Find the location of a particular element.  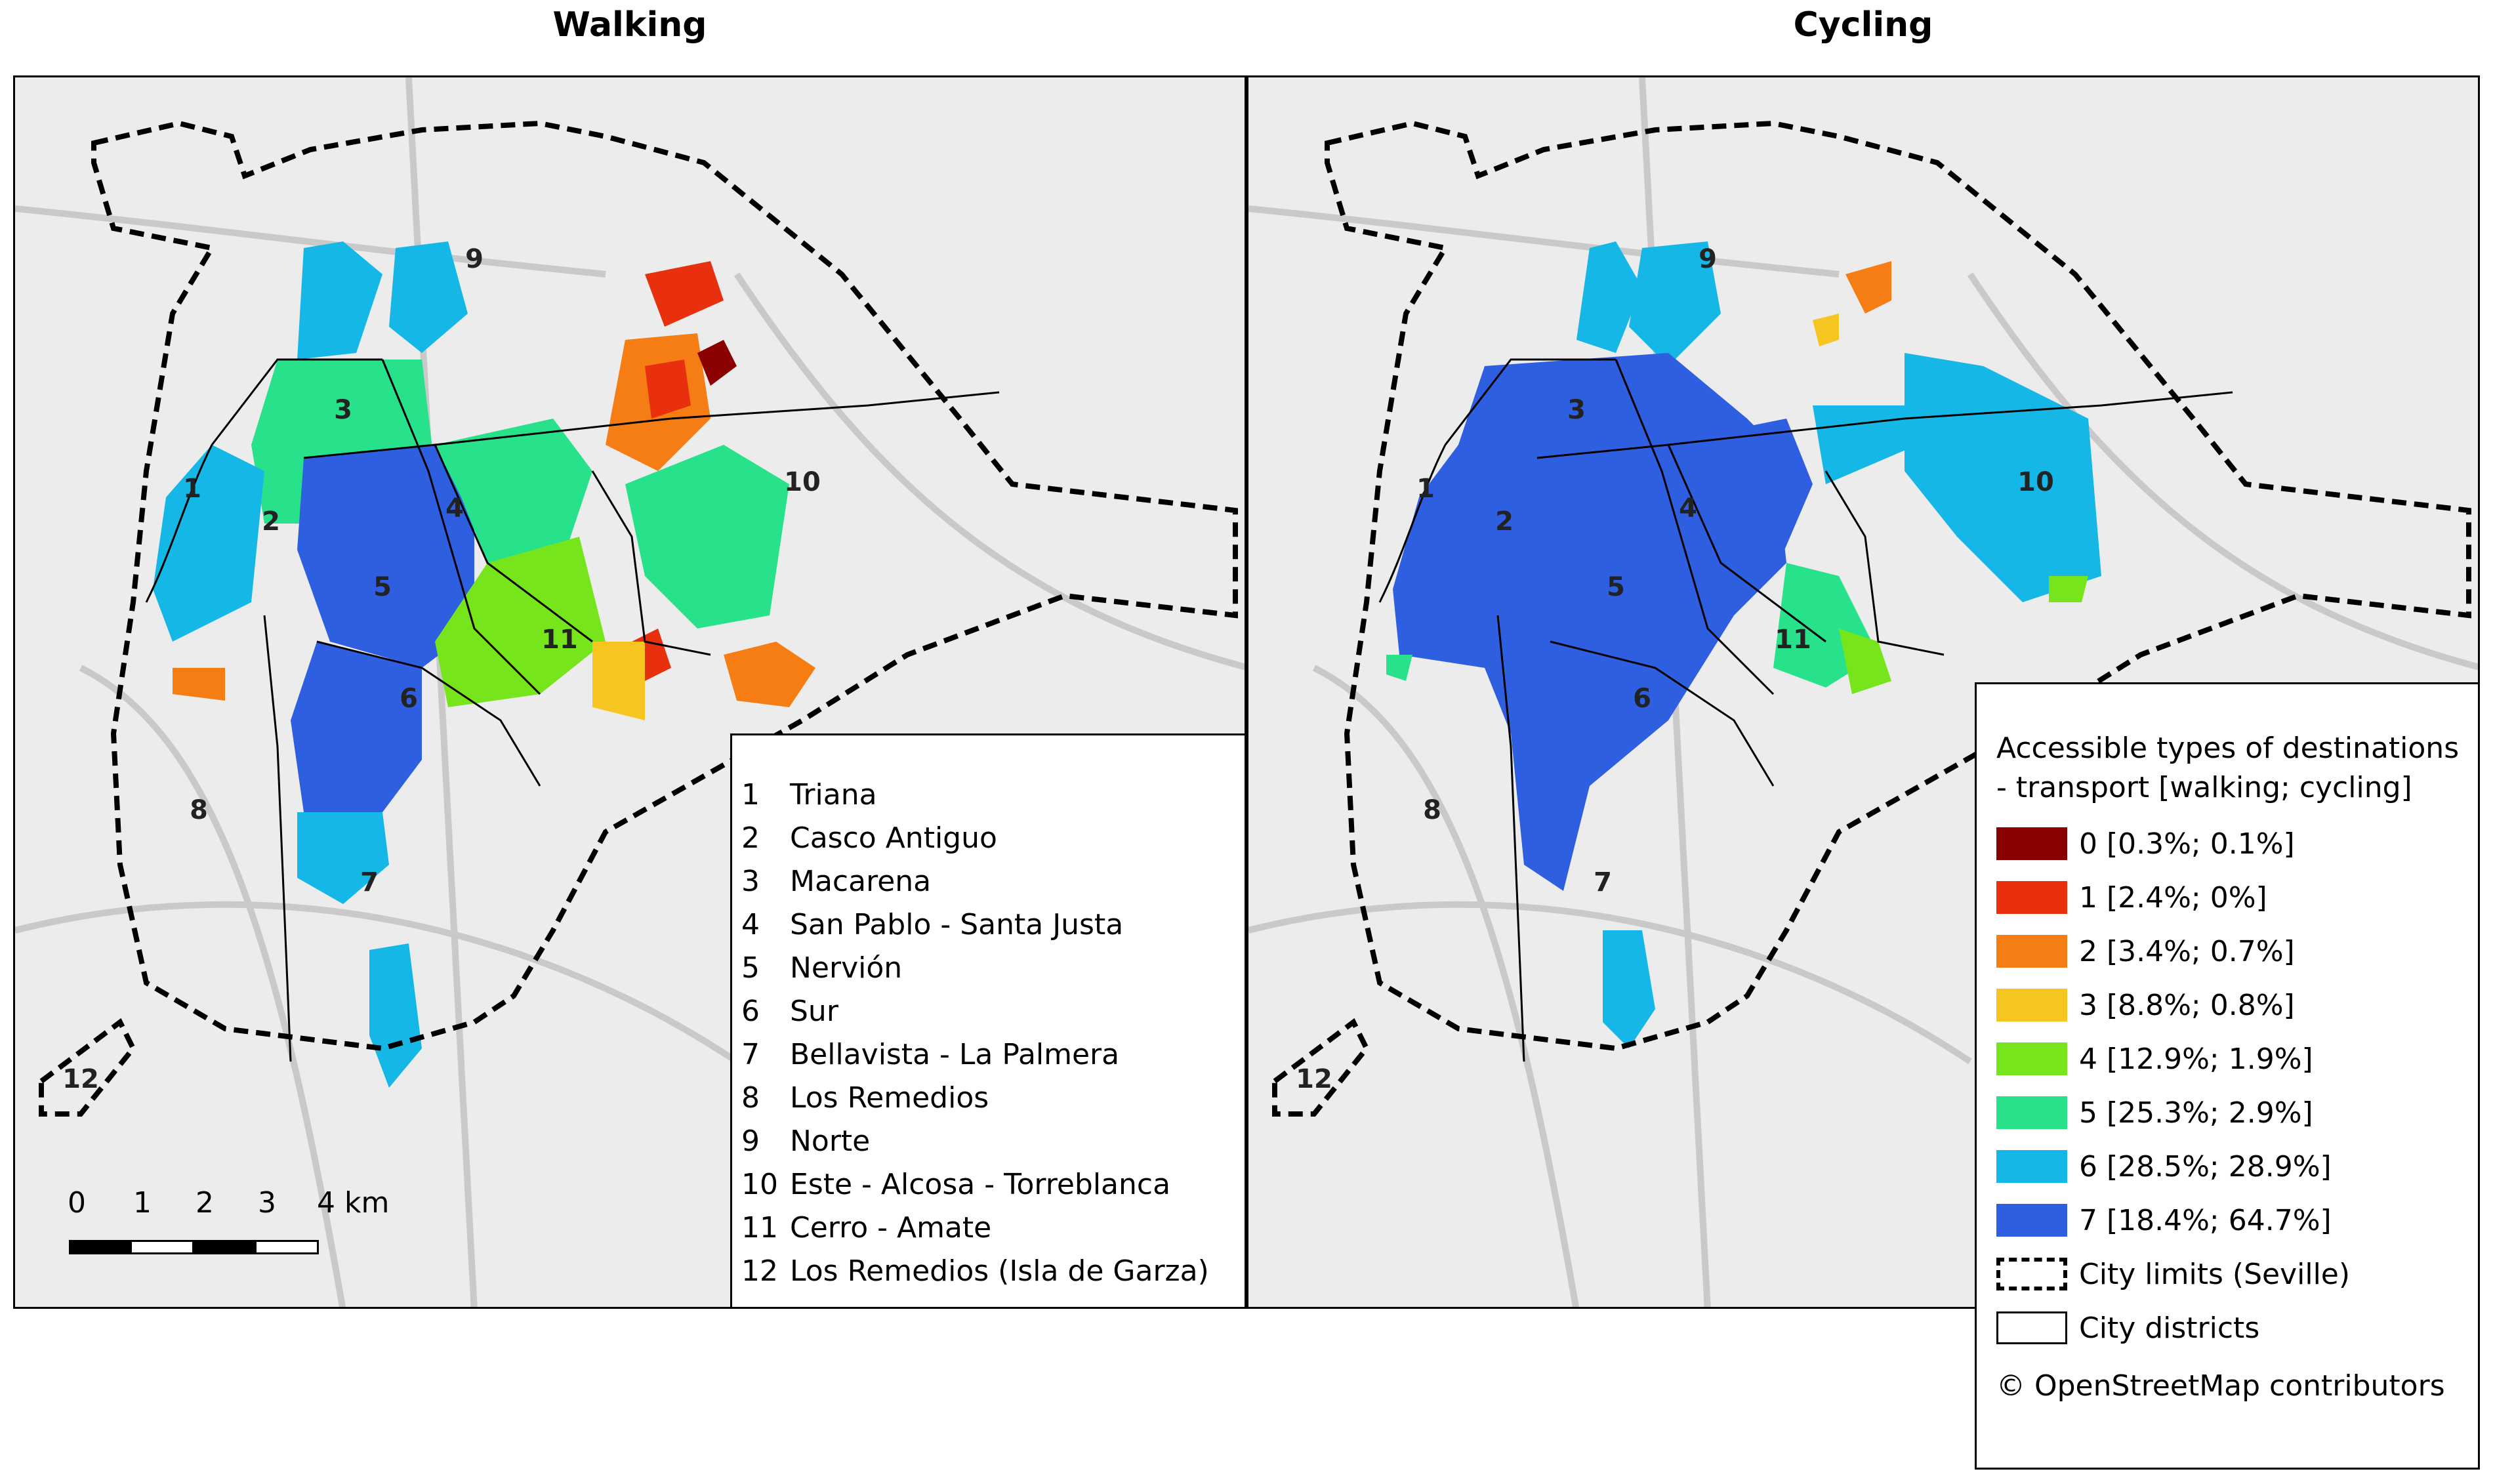

scale-label: 0 is located at coordinates (77, 1203).